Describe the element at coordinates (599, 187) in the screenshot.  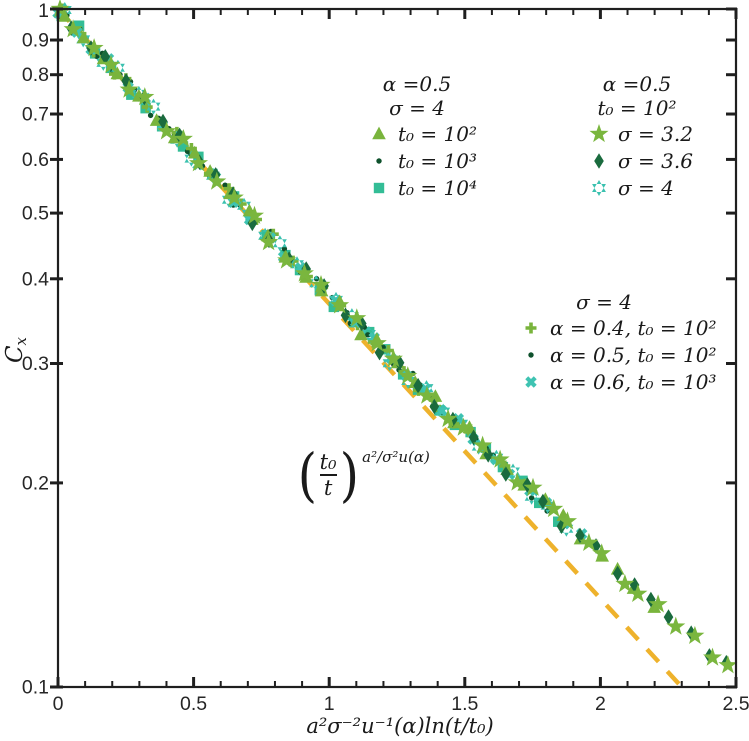
I see `hexagram-marker-icon` at that location.